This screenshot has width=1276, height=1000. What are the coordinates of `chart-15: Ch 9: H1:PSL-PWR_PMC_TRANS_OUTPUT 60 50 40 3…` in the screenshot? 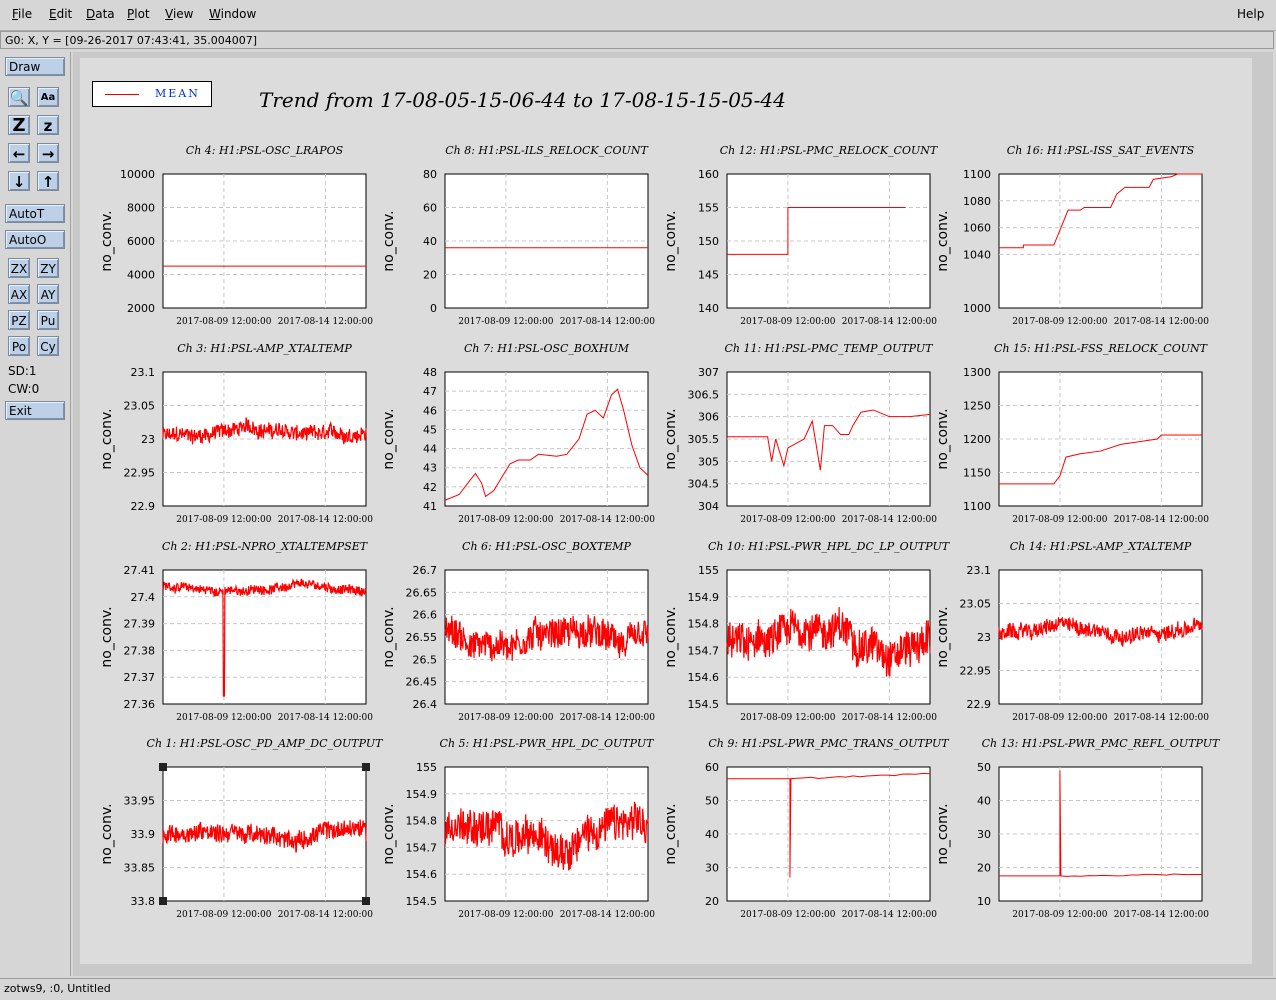 It's located at (806, 828).